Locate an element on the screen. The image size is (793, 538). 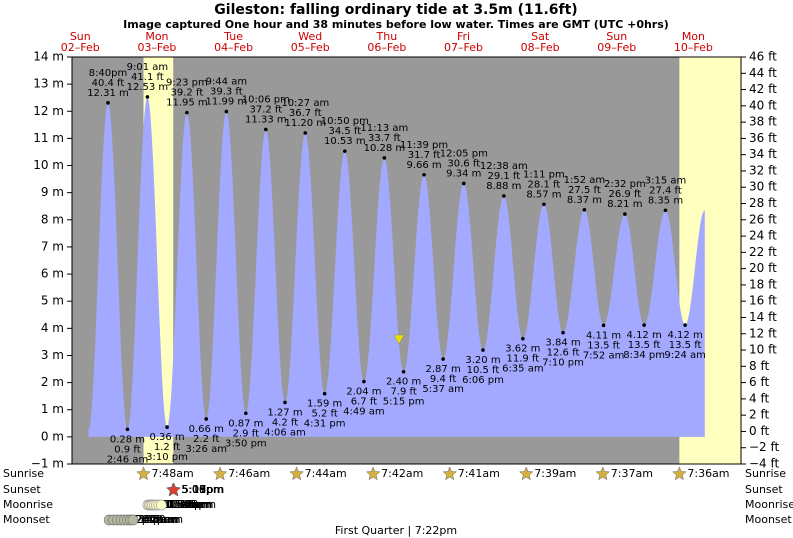
tide-feet: 6.7 ft is located at coordinates (364, 402).